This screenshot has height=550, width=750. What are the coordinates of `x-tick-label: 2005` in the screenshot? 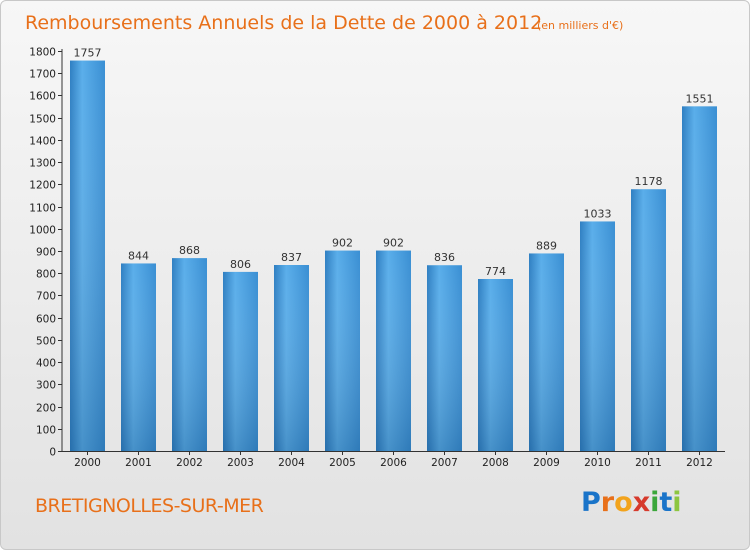 It's located at (342, 463).